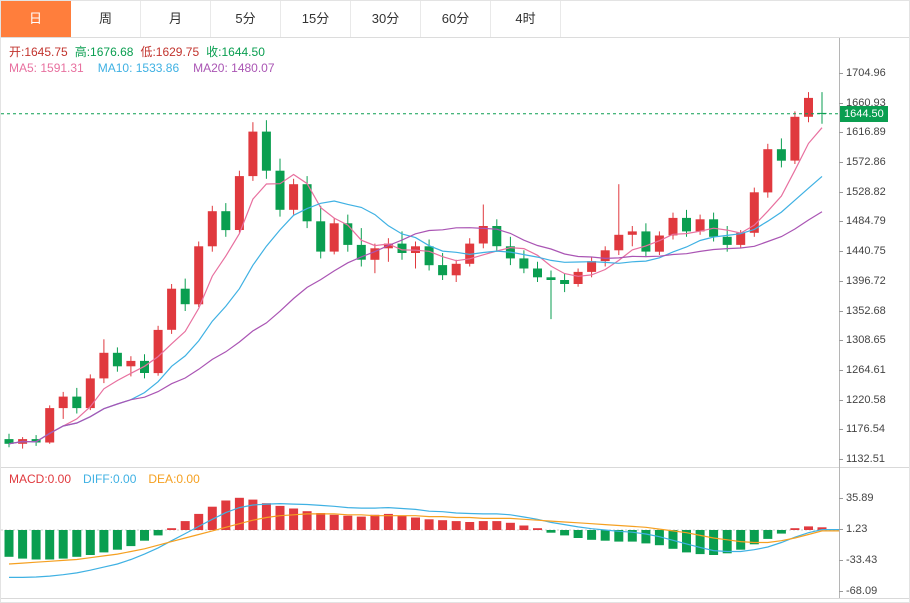 Image resolution: width=910 pixels, height=603 pixels. What do you see at coordinates (865, 459) in the screenshot?
I see `price-axis-label: 1132.51` at bounding box center [865, 459].